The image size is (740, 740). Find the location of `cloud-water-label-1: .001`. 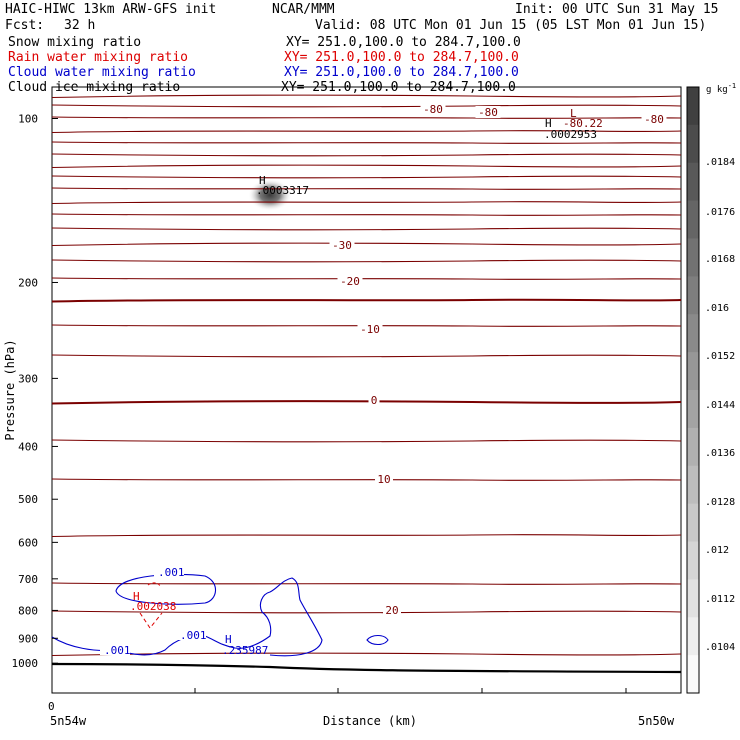

cloud-water-label-1: .001 is located at coordinates (171, 572).